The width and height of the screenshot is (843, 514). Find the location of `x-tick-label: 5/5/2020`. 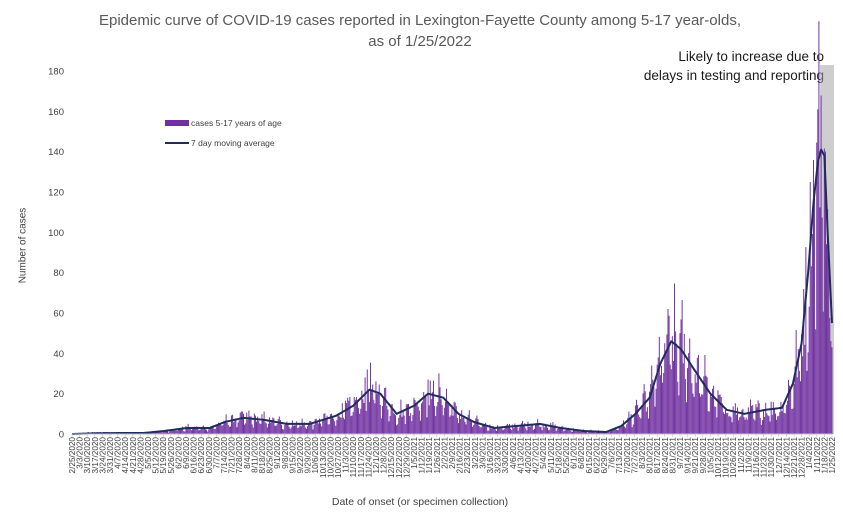

x-tick-label: 5/5/2020 is located at coordinates (148, 453).